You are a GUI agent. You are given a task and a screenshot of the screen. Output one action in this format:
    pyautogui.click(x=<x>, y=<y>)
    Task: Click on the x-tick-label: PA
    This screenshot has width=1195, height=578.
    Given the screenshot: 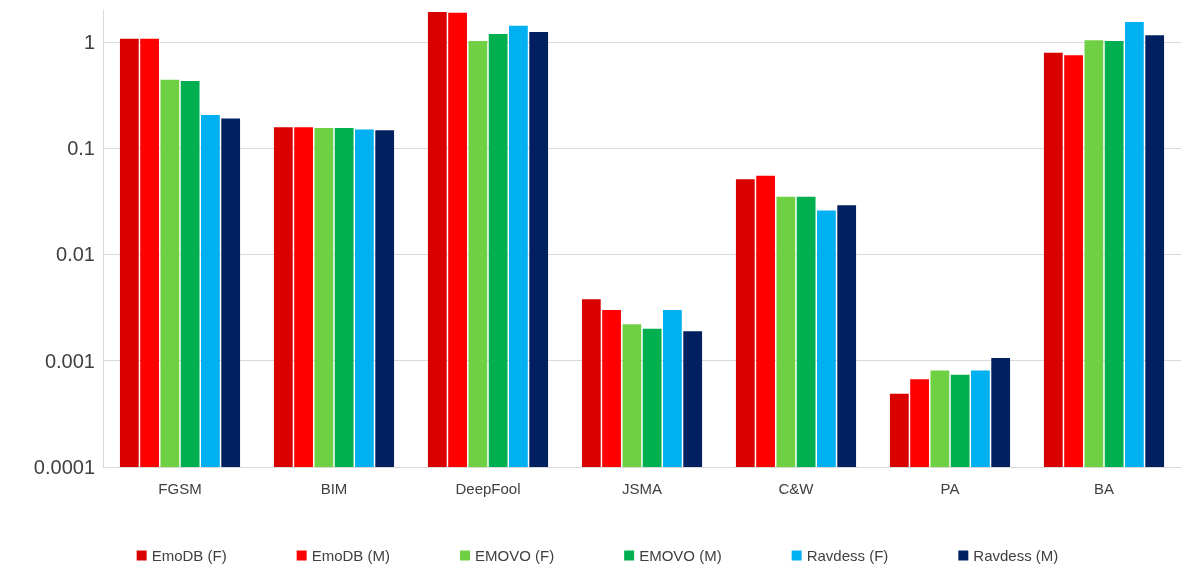 What is the action you would take?
    pyautogui.click(x=950, y=488)
    